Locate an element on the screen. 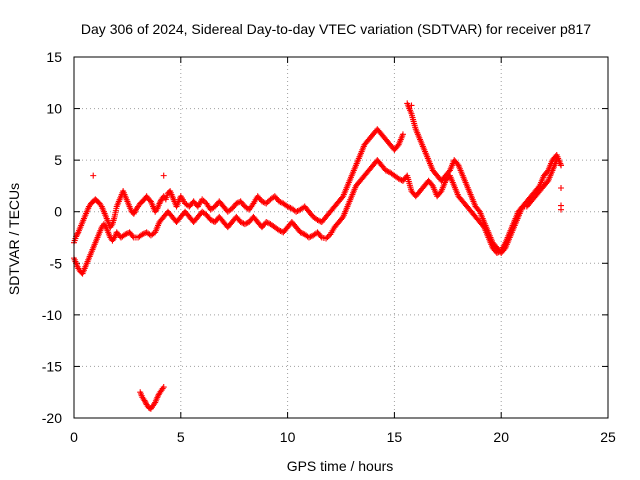 This screenshot has width=640, height=480. y-tick-label: -15 is located at coordinates (52, 366).